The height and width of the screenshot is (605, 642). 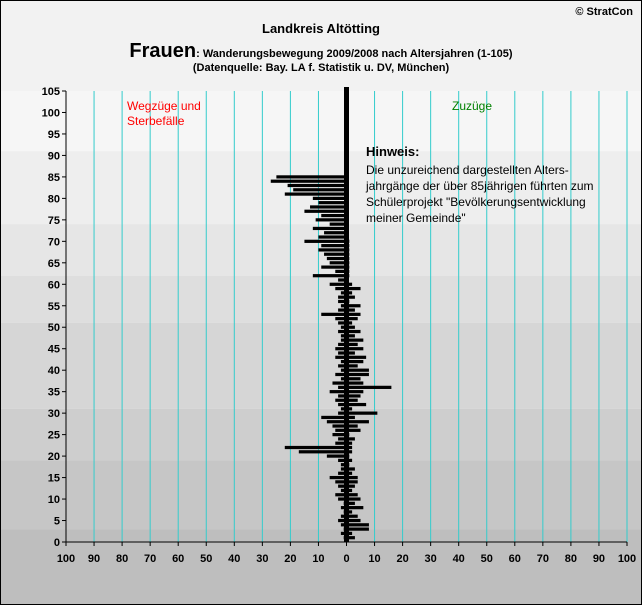 I want to click on copyright-label: © StratCon, so click(x=604, y=12).